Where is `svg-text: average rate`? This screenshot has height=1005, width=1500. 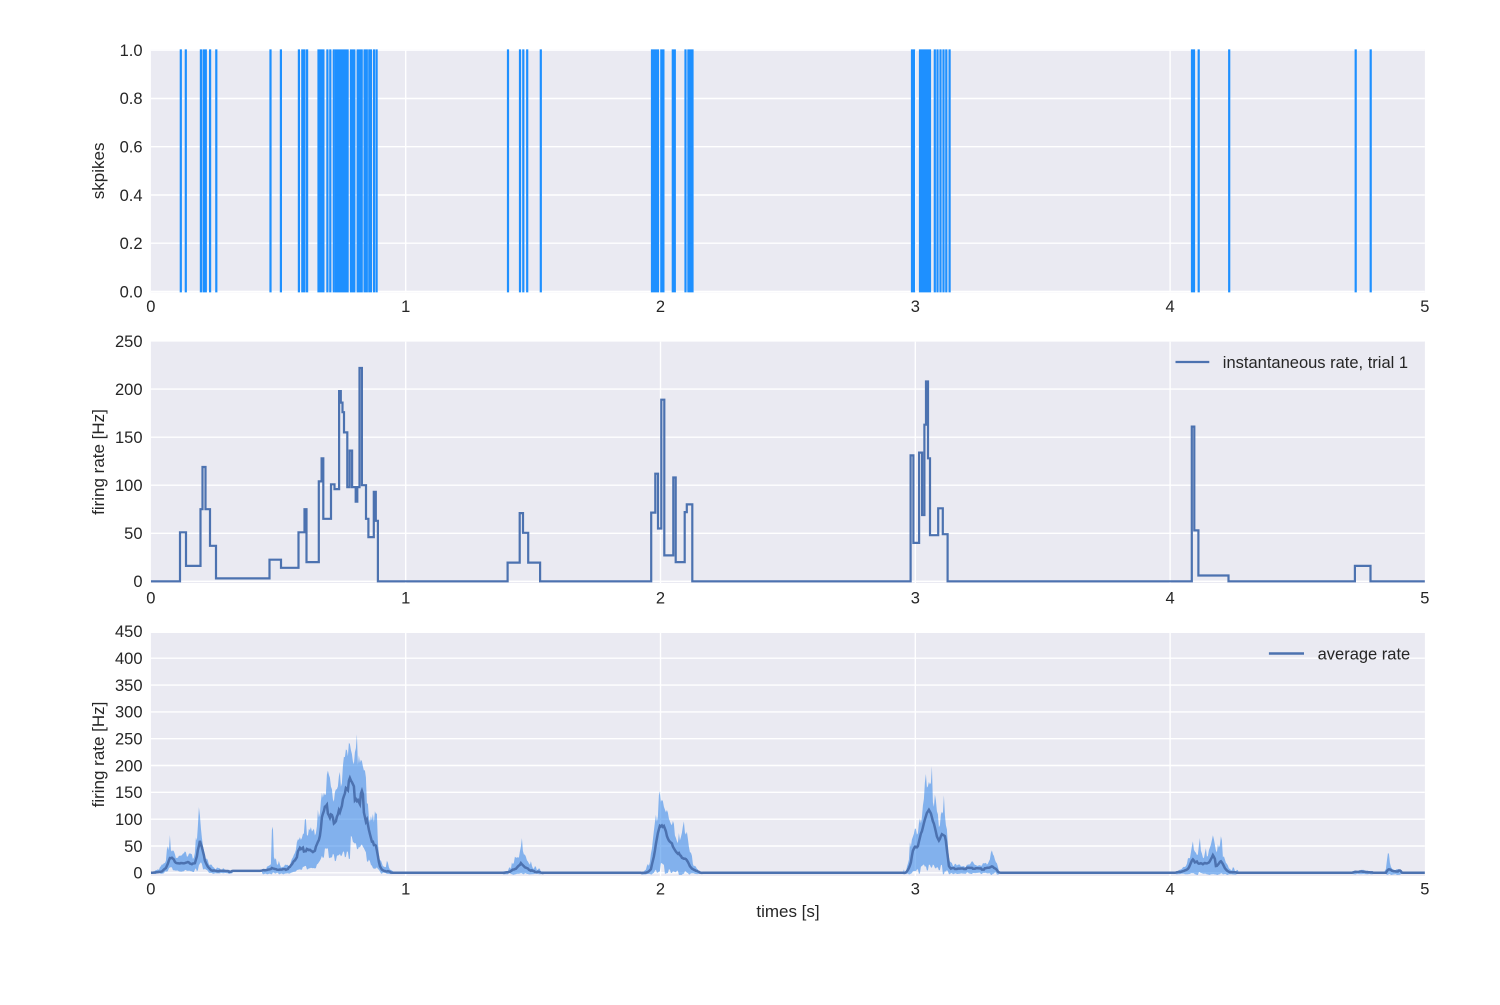 svg-text: average rate is located at coordinates (1364, 654).